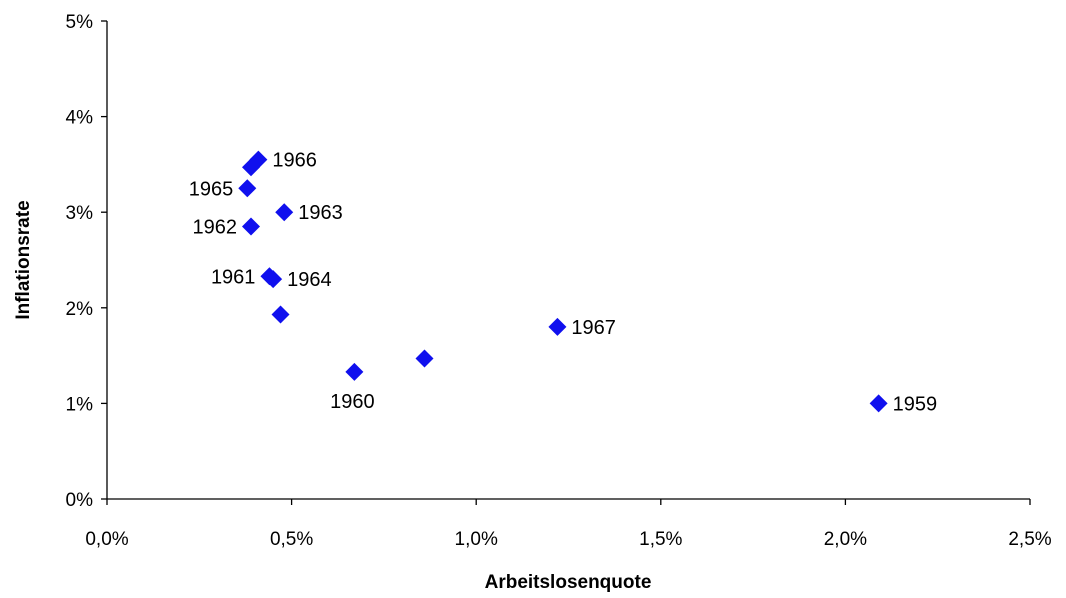 This screenshot has width=1066, height=598. What do you see at coordinates (660, 539) in the screenshot?
I see `x-tick-label: 1,5%` at bounding box center [660, 539].